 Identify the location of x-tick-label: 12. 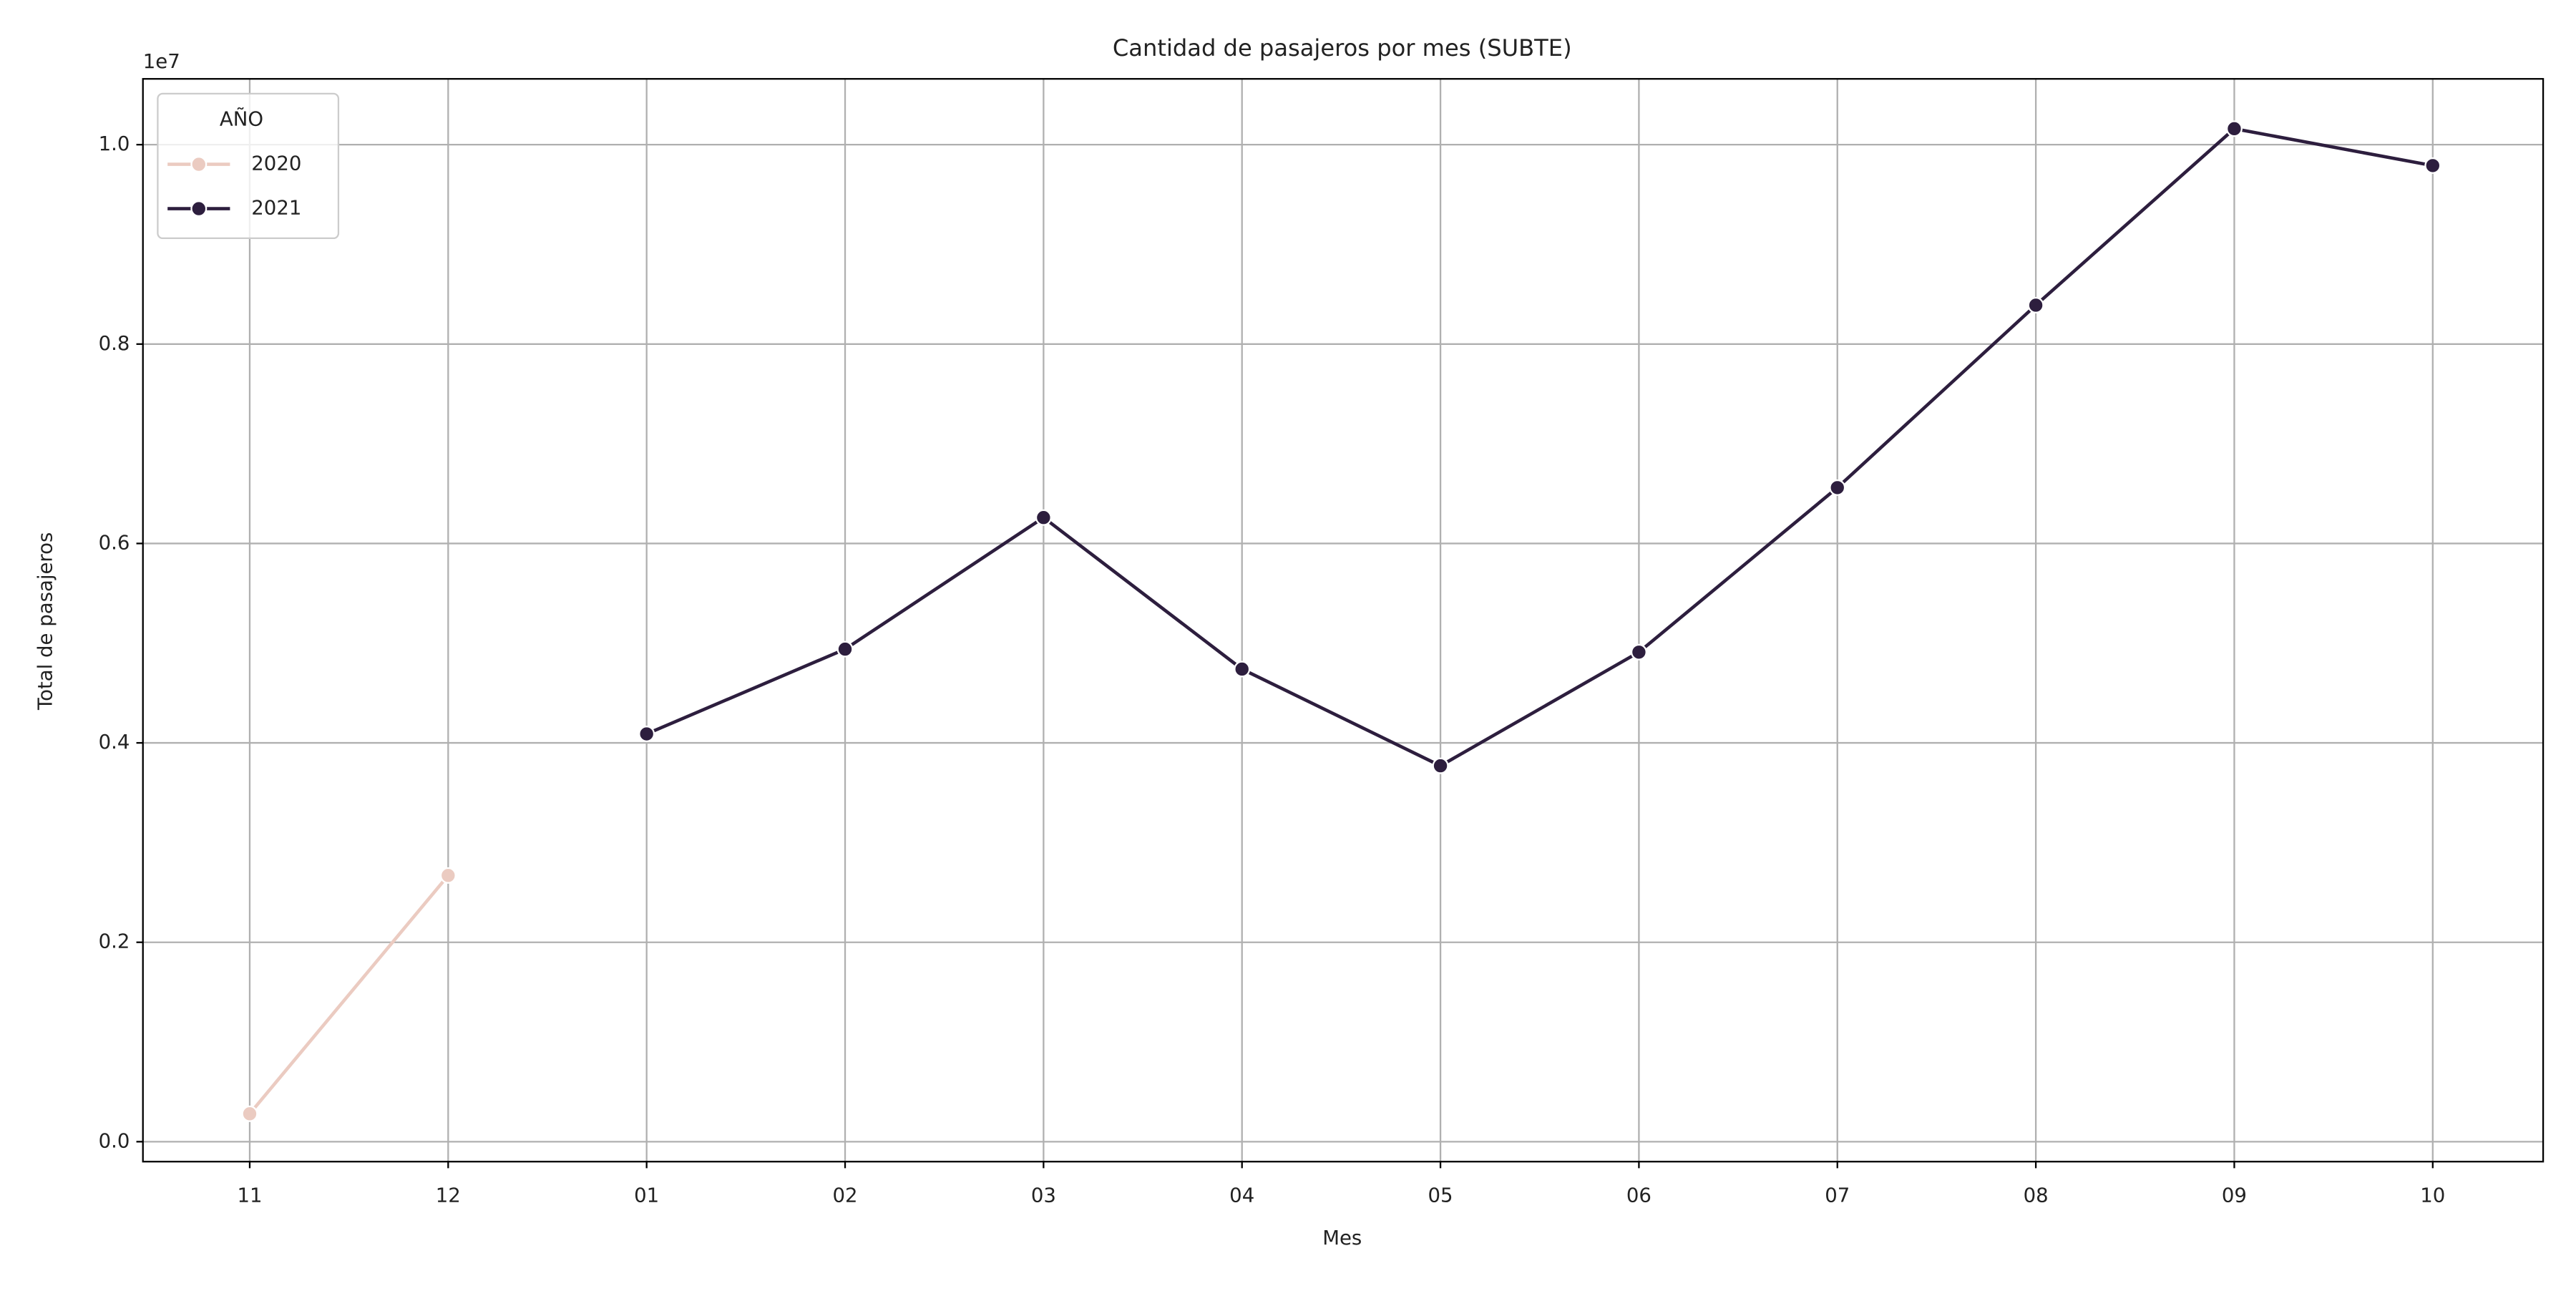
(448, 1195).